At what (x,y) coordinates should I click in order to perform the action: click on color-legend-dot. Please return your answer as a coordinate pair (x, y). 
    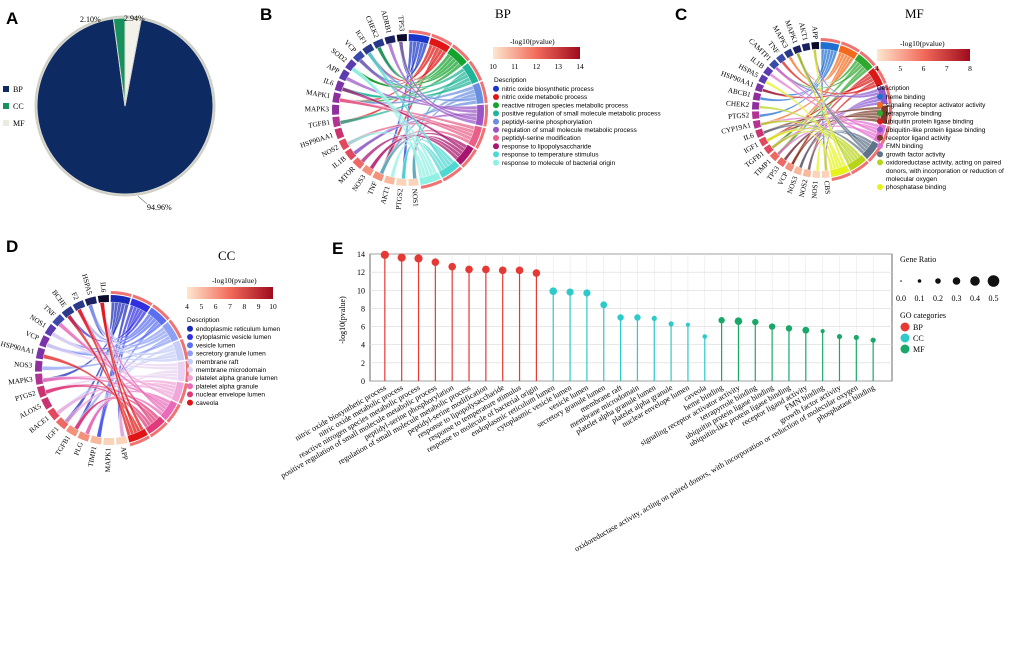
    Looking at the image, I should click on (905, 327).